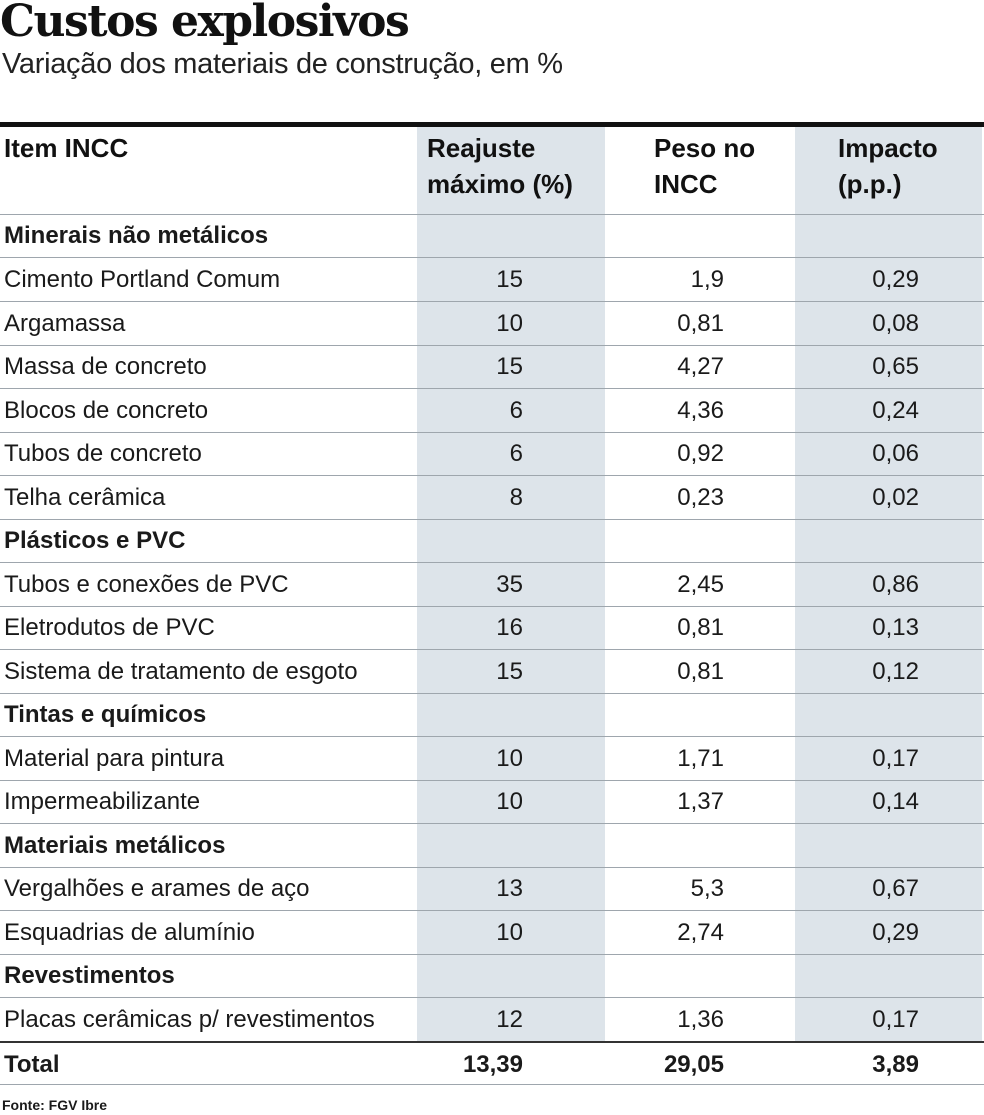  I want to click on reajuste-value: 35, so click(509, 584).